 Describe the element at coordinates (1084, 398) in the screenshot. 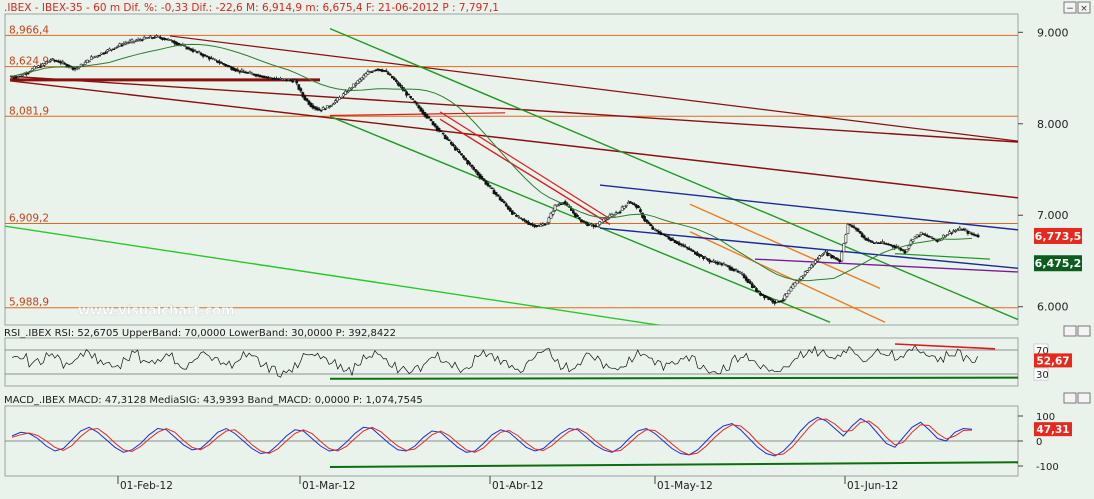

I see `macd-close-button` at that location.